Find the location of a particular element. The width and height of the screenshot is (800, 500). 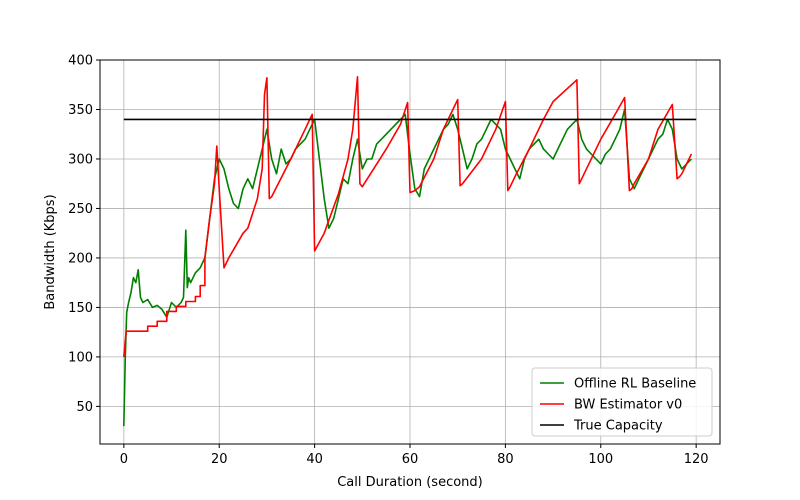

y-axis-label: Bandwidth (Kbps) is located at coordinates (50, 251).